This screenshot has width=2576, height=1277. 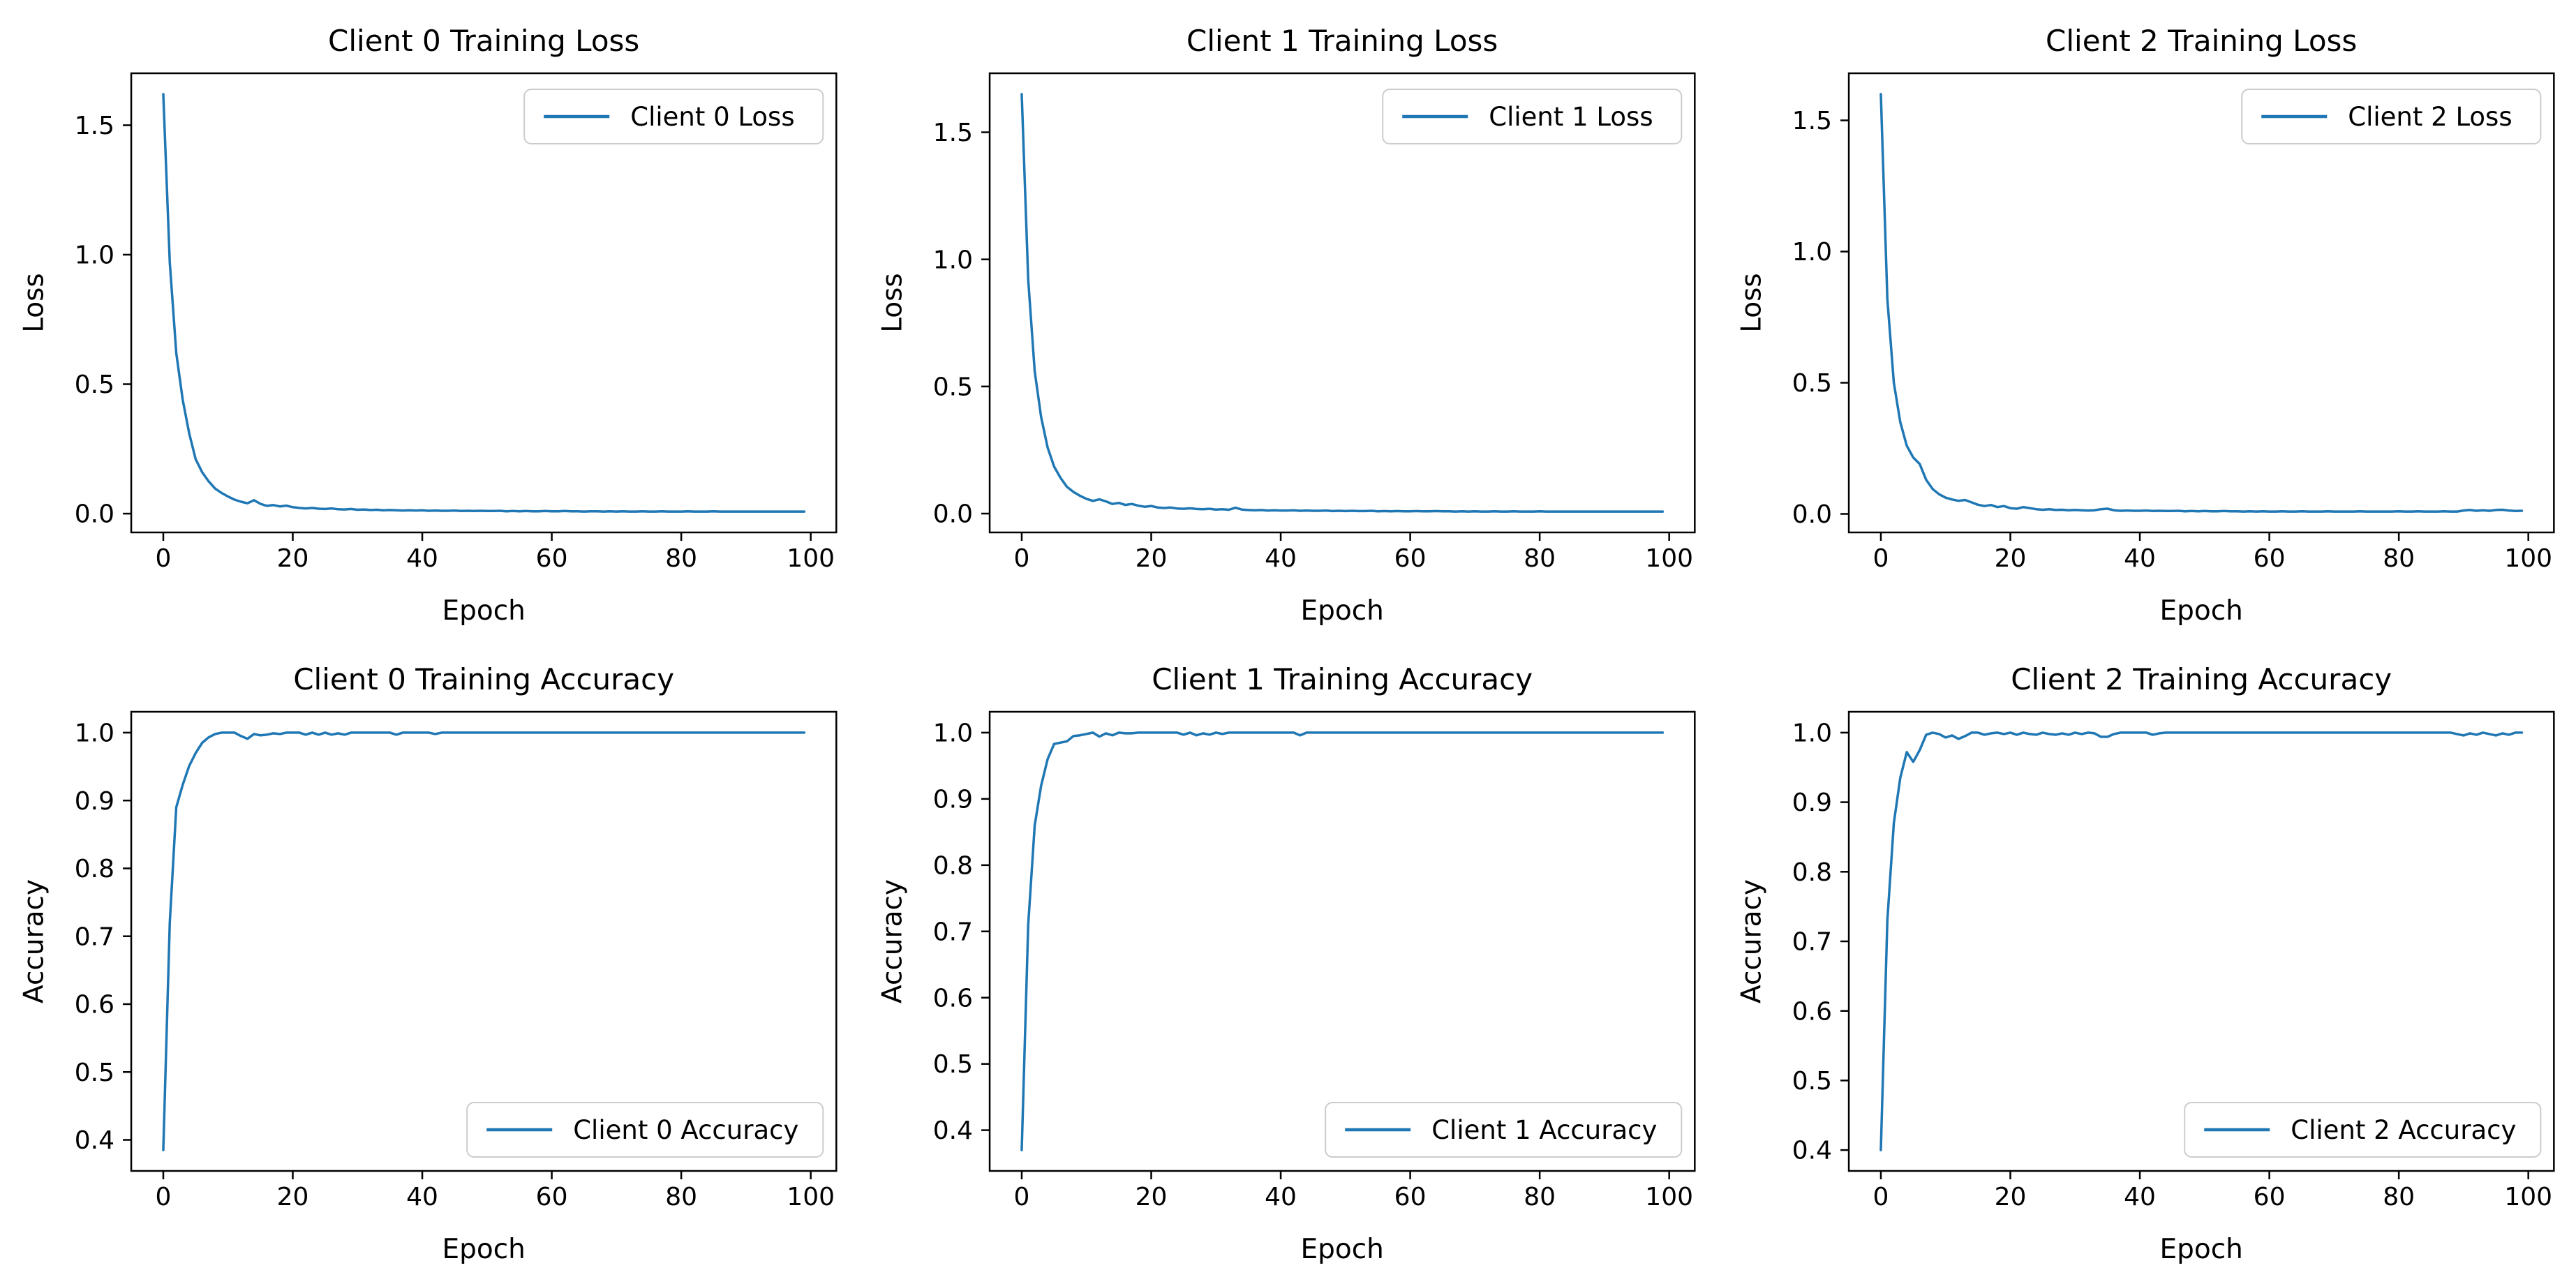 I want to click on legend-label: Client 1 Accuracy, so click(x=1545, y=1130).